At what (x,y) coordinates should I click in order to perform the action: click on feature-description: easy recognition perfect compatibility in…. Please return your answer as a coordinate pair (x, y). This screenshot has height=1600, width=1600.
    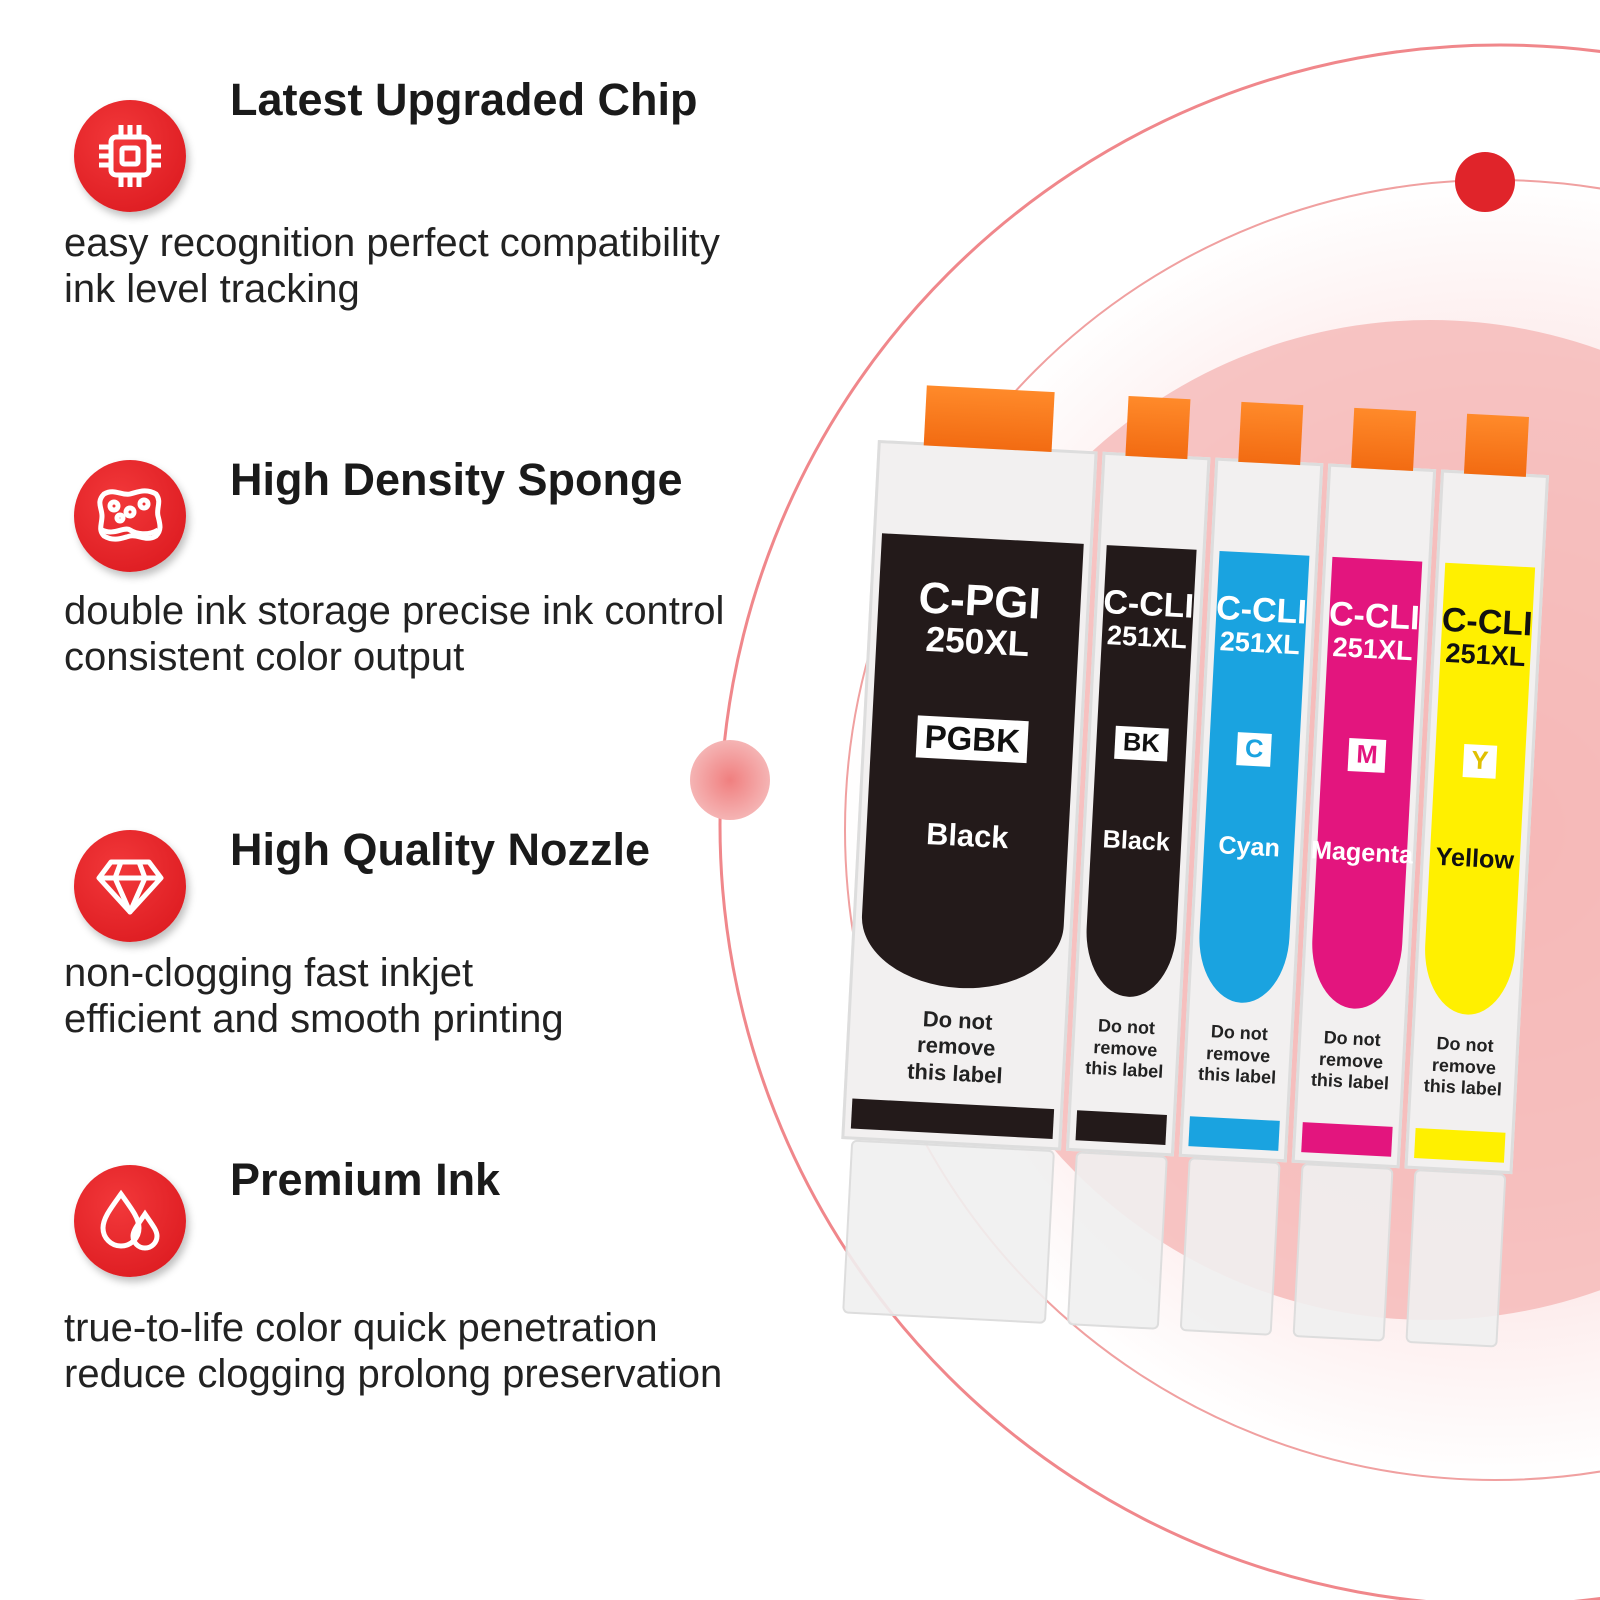
    Looking at the image, I should click on (392, 266).